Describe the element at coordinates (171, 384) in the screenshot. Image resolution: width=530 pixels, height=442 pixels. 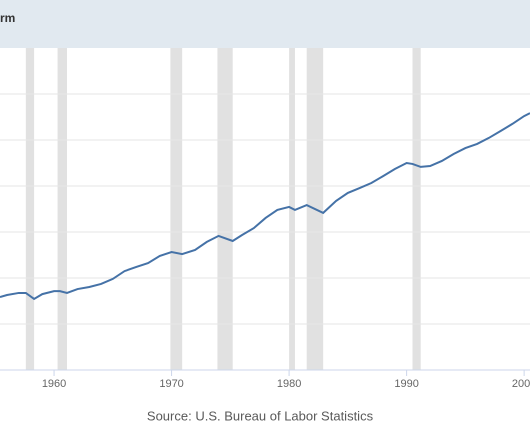
I see `x-tick-label: 1970` at that location.